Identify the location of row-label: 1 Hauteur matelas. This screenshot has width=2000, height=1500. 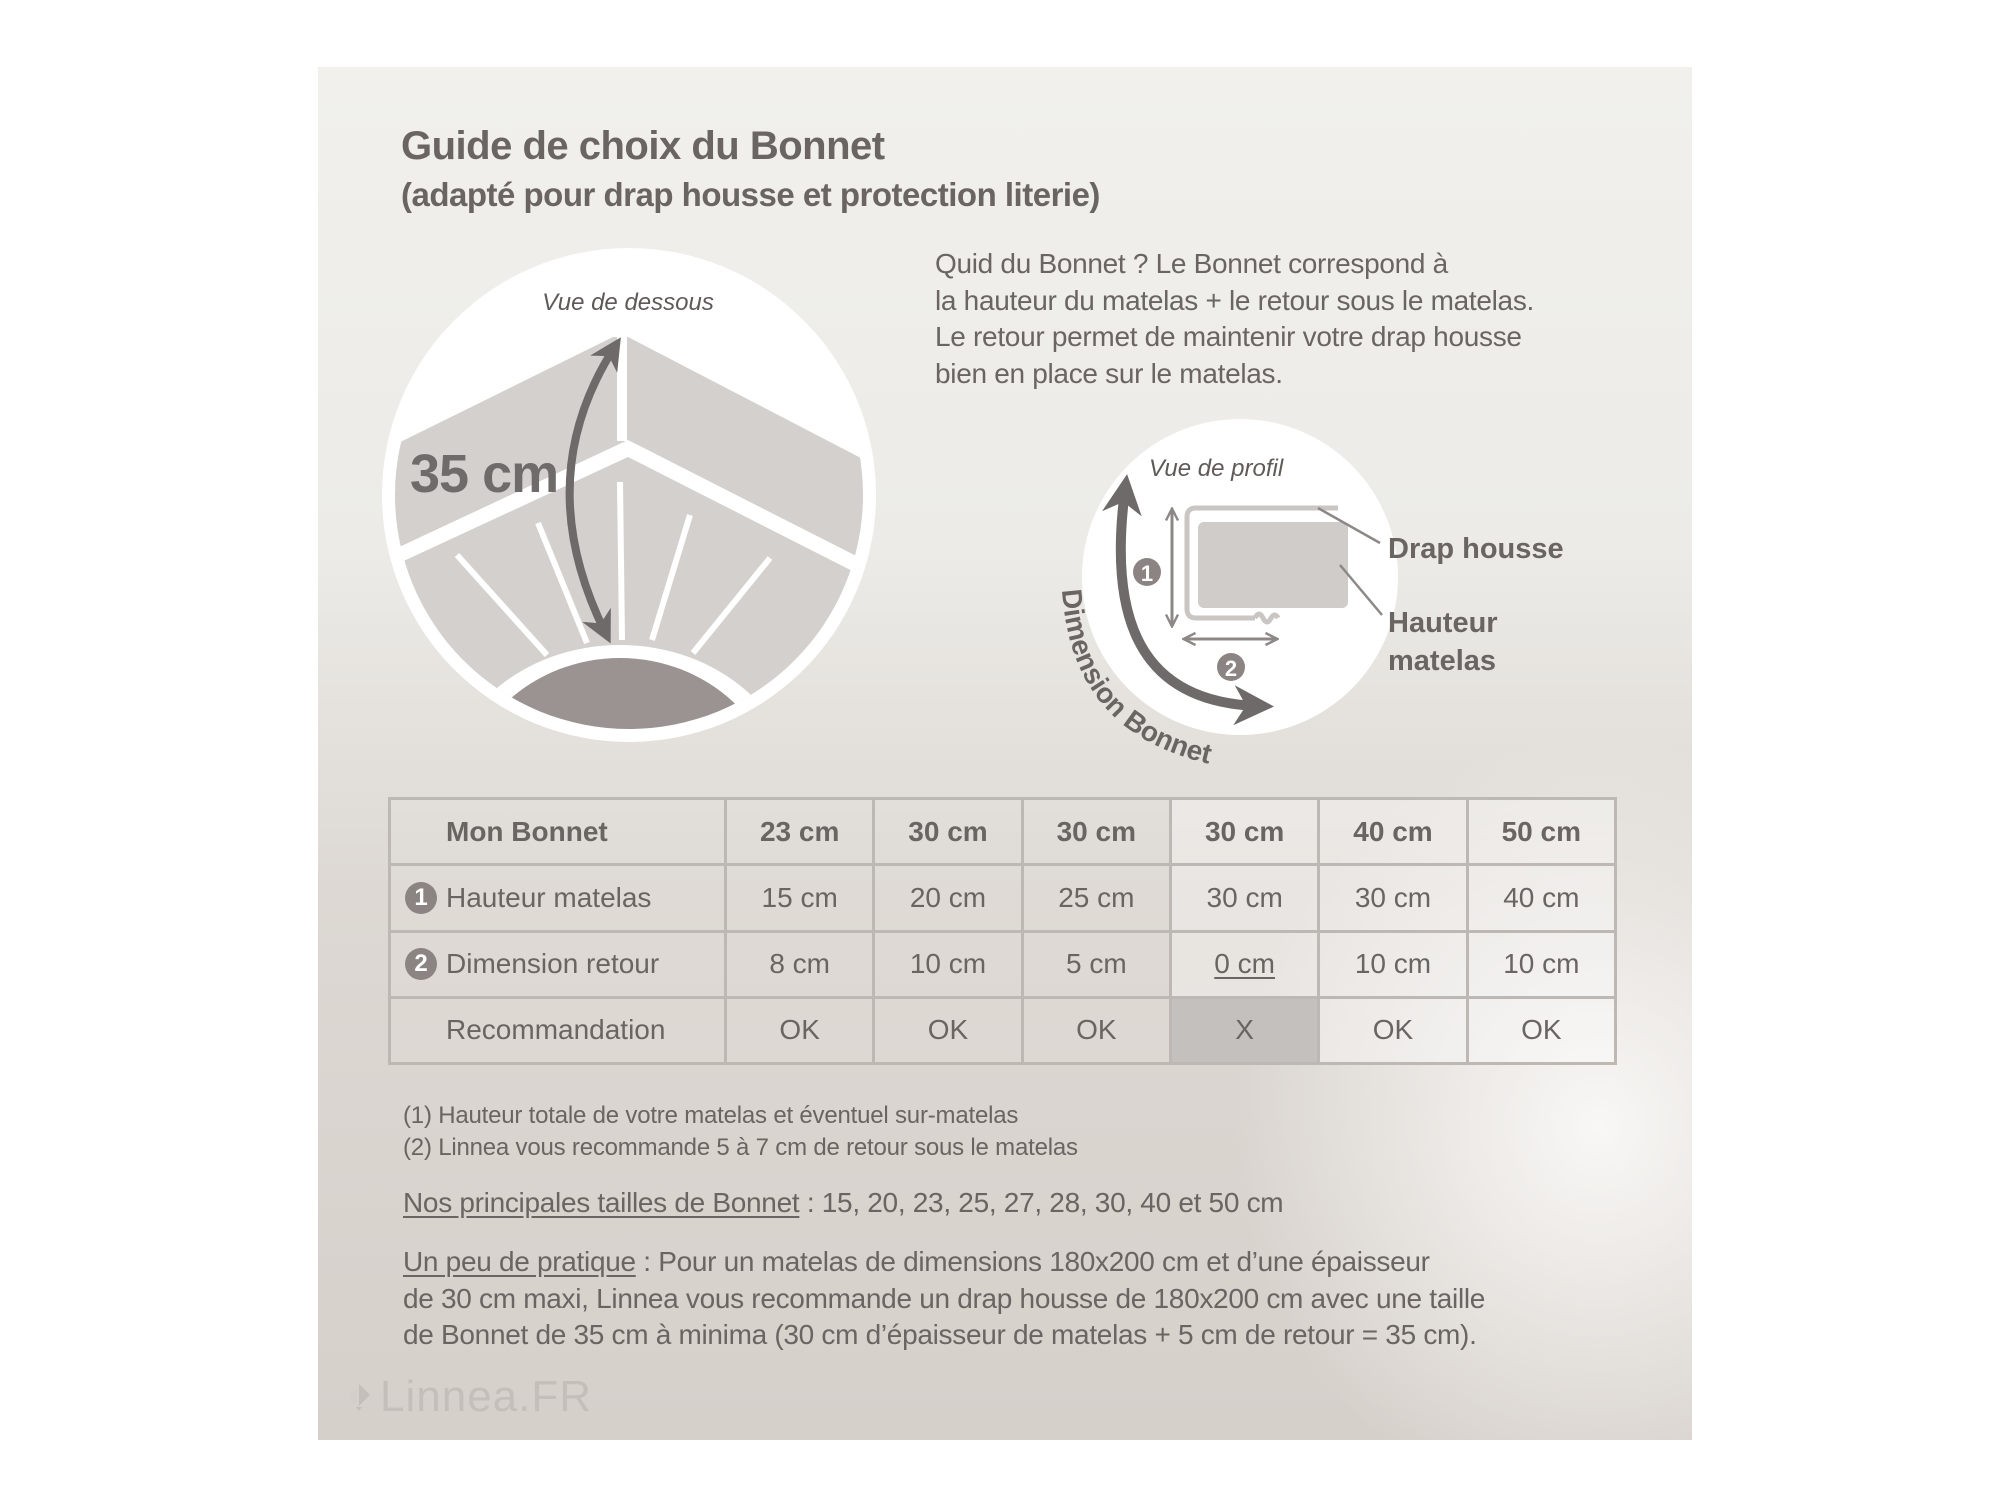
(557, 898).